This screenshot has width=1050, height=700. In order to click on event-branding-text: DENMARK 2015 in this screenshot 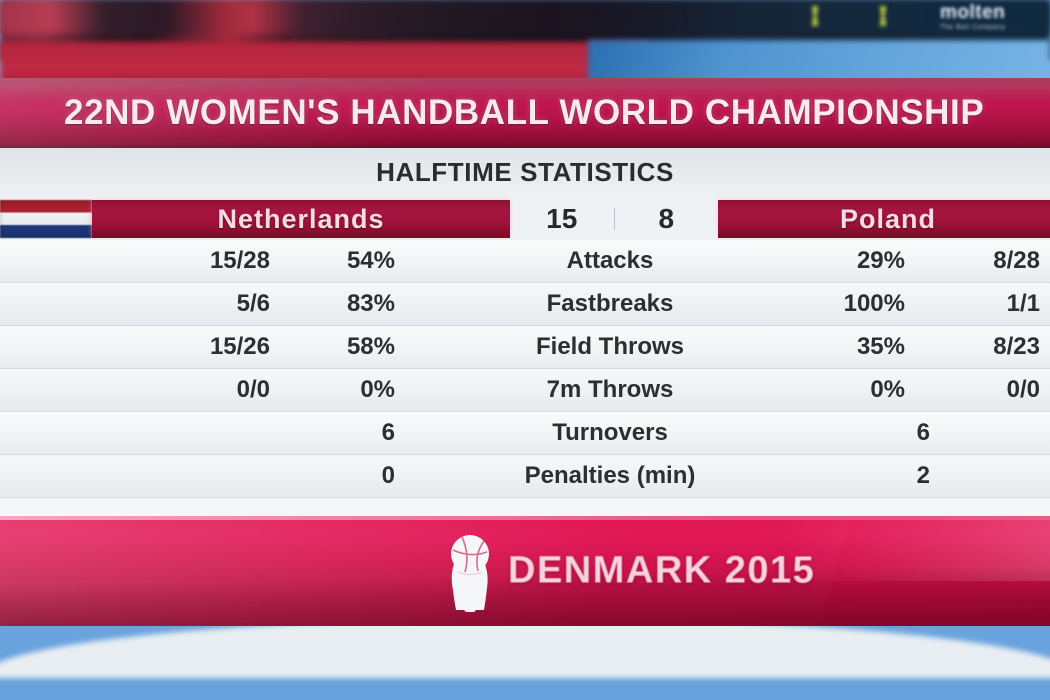, I will do `click(662, 570)`.